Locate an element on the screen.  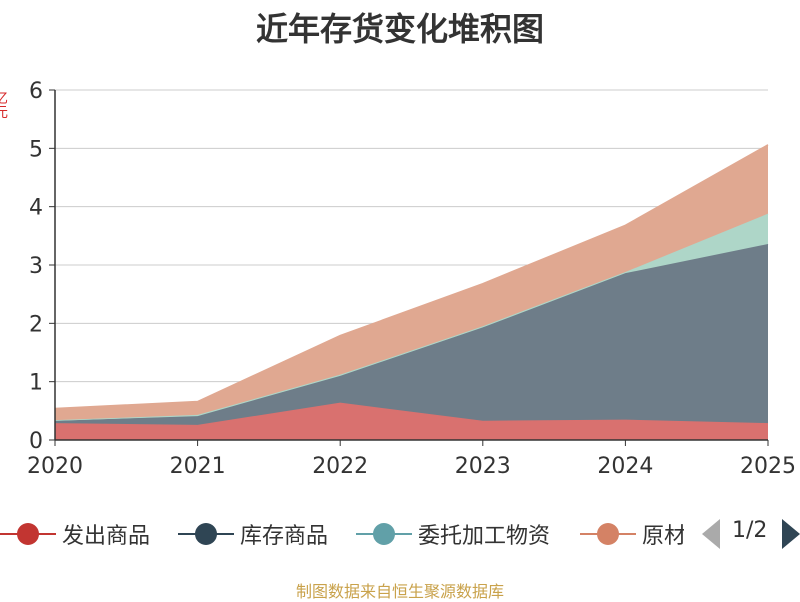
y-tick-label: 5 is located at coordinates (36, 149).